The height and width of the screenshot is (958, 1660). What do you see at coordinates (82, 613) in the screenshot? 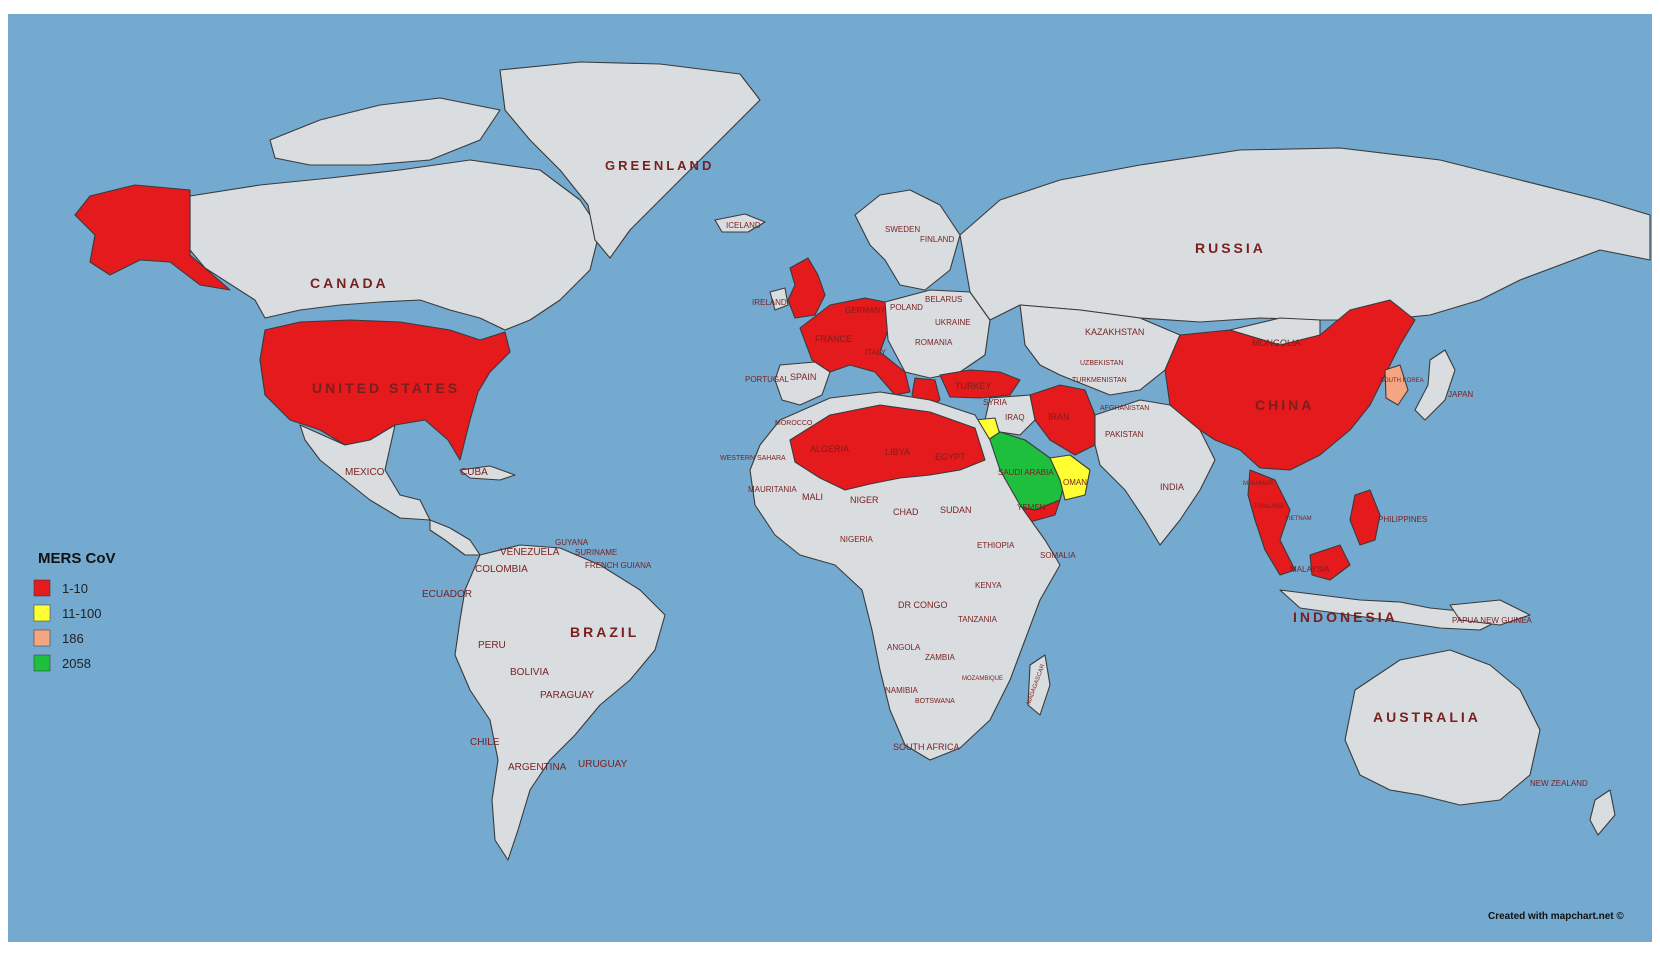
I see `legend-label-1: 11-100` at bounding box center [82, 613].